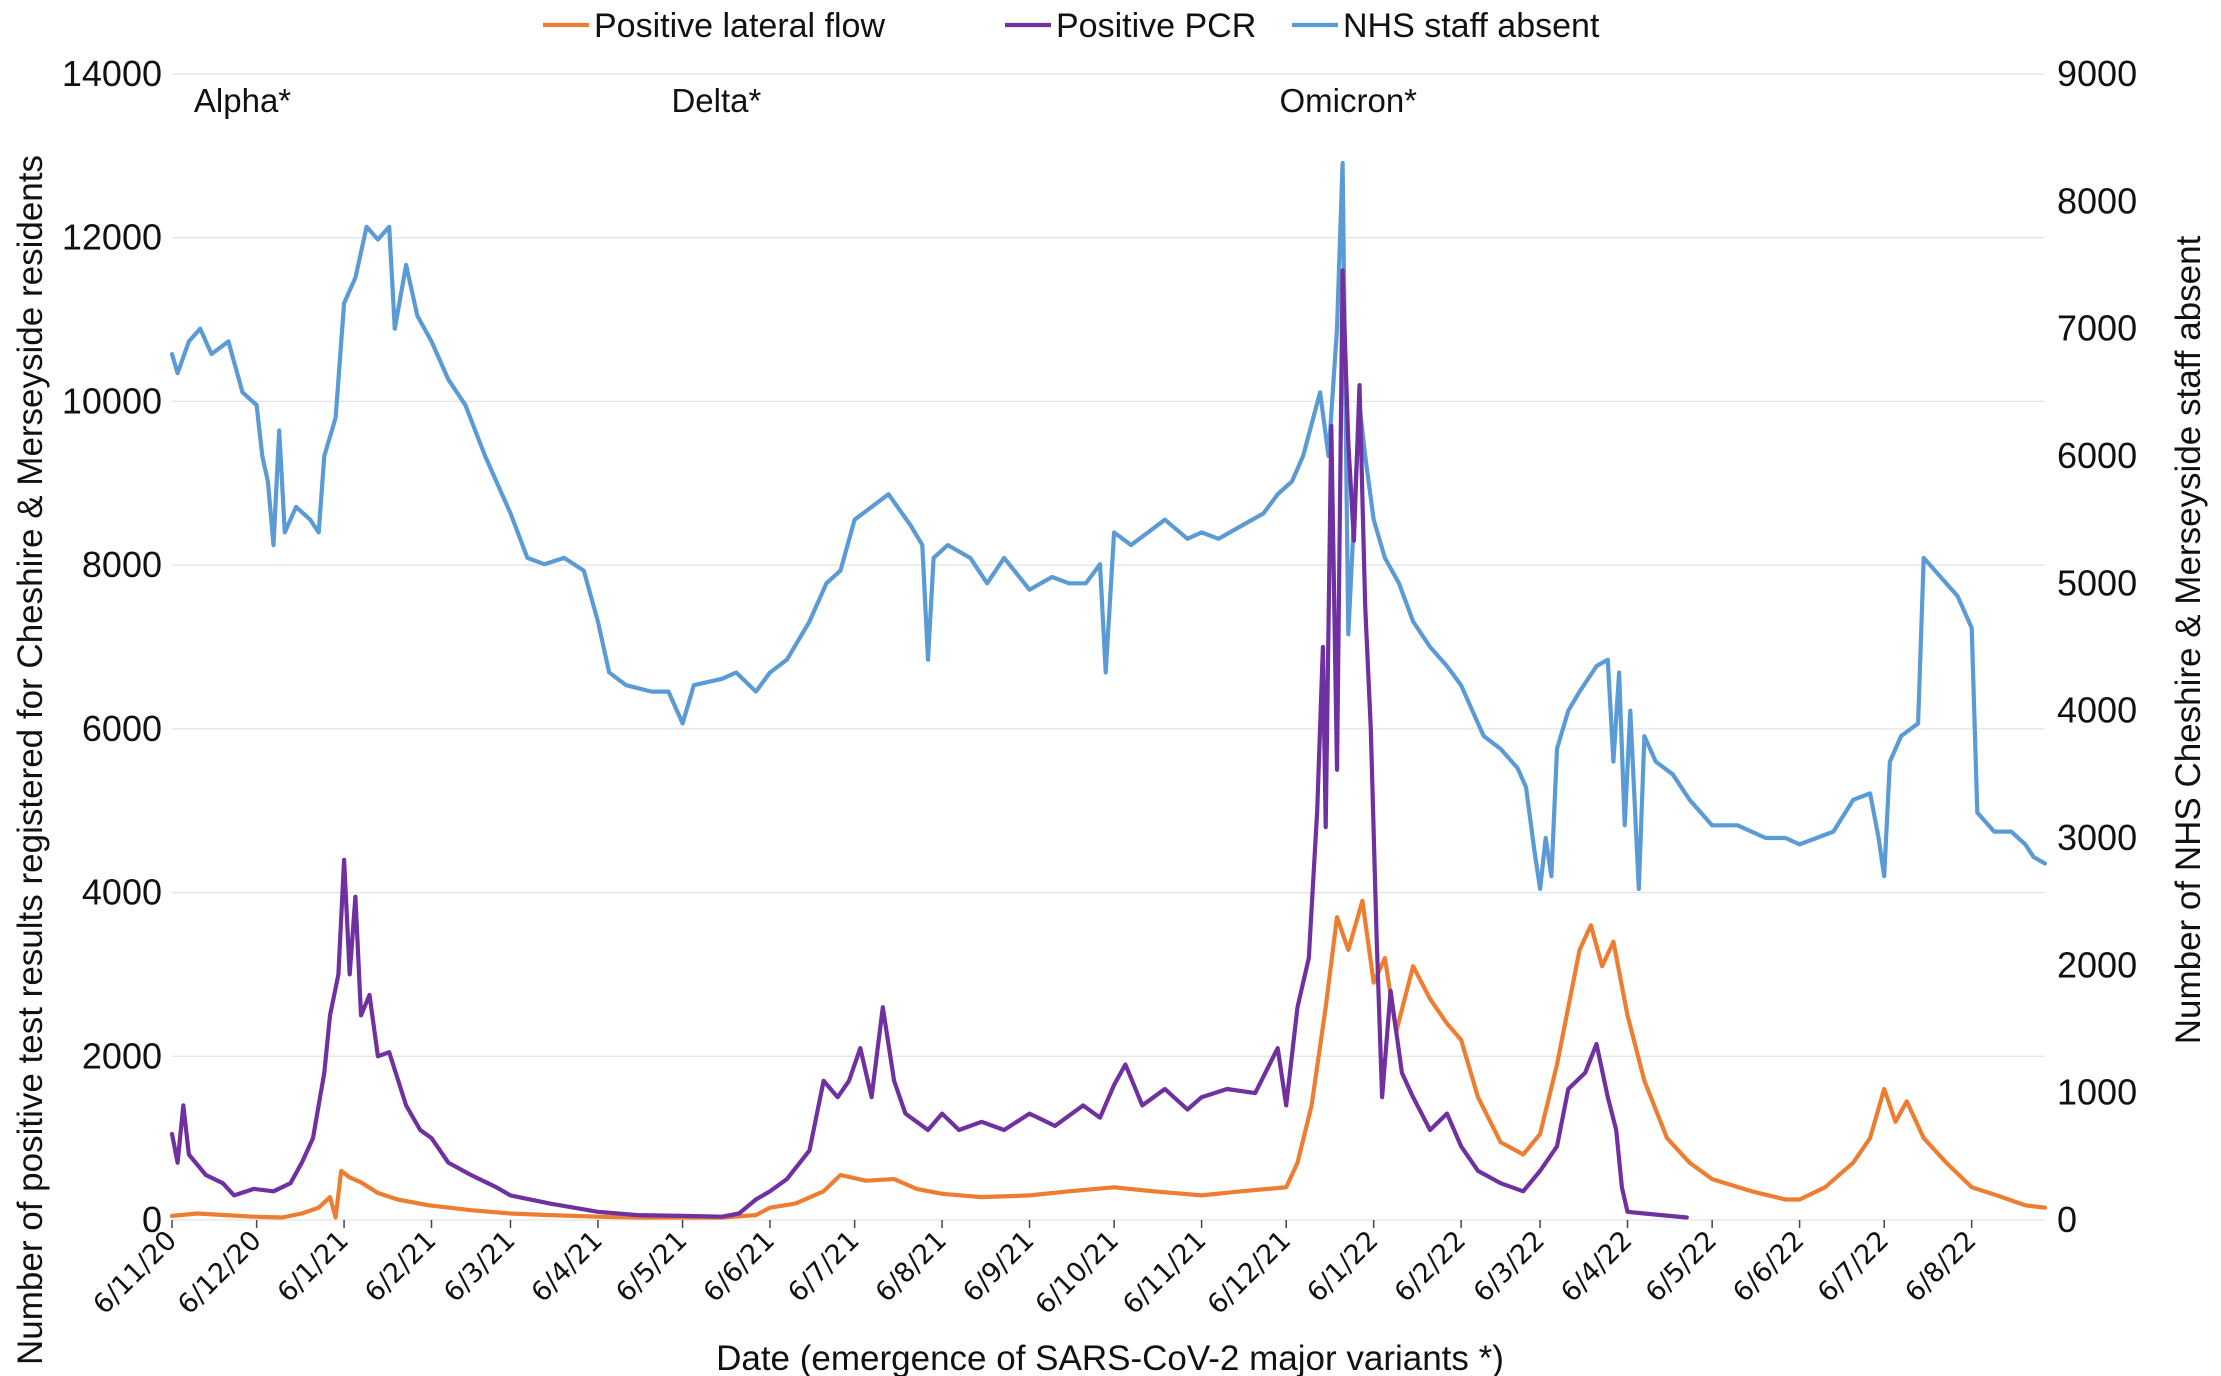 Image resolution: width=2221 pixels, height=1376 pixels. I want to click on right-y-tick-label: 5000, so click(2097, 582).